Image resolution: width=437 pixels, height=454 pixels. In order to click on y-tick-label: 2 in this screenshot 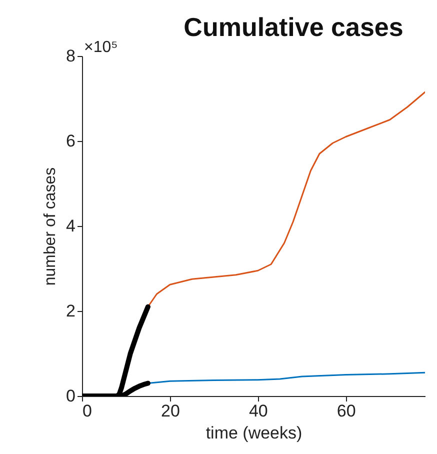, I will do `click(71, 311)`.